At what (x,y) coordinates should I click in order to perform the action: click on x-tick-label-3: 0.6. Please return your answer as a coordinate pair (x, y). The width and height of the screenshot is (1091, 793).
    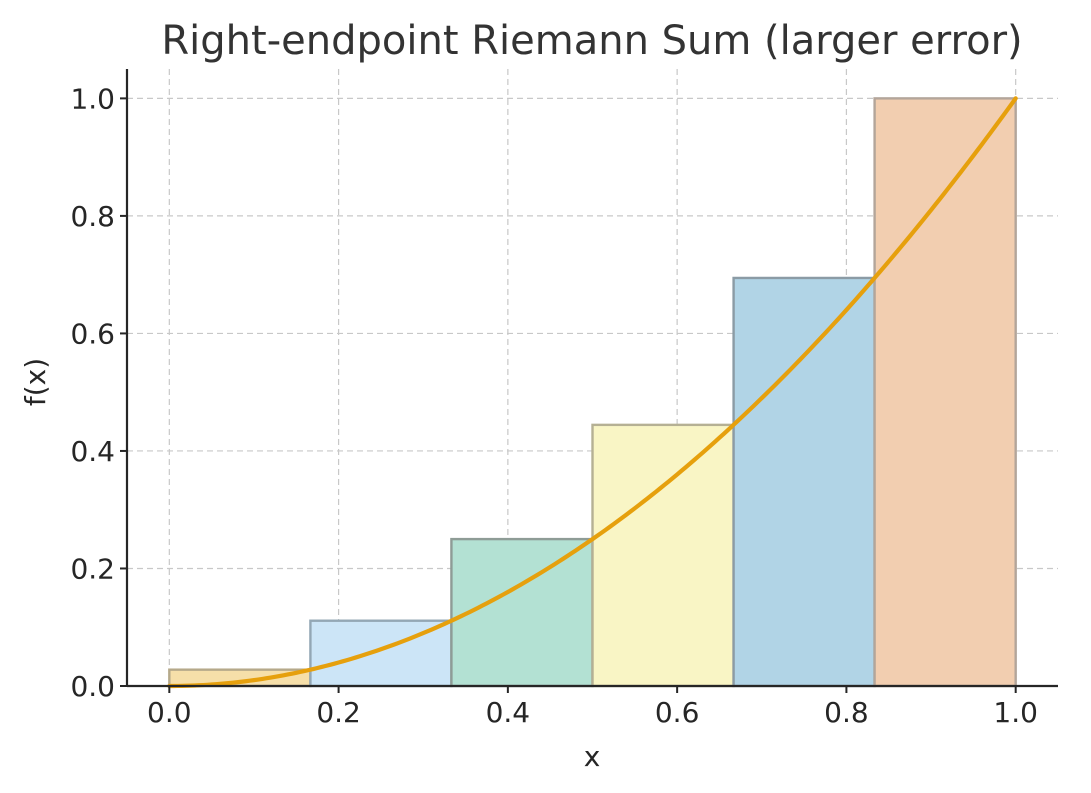
    Looking at the image, I should click on (677, 712).